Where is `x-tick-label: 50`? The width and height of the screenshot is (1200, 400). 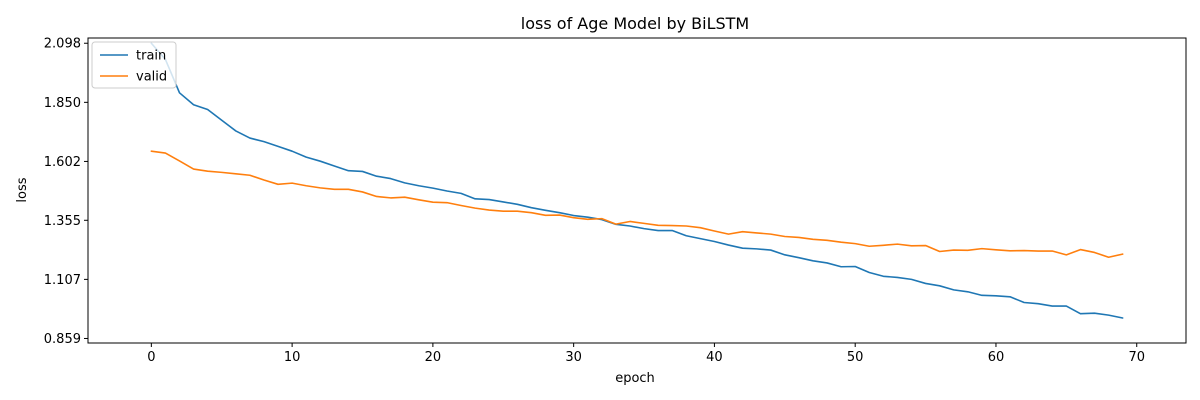 x-tick-label: 50 is located at coordinates (855, 357).